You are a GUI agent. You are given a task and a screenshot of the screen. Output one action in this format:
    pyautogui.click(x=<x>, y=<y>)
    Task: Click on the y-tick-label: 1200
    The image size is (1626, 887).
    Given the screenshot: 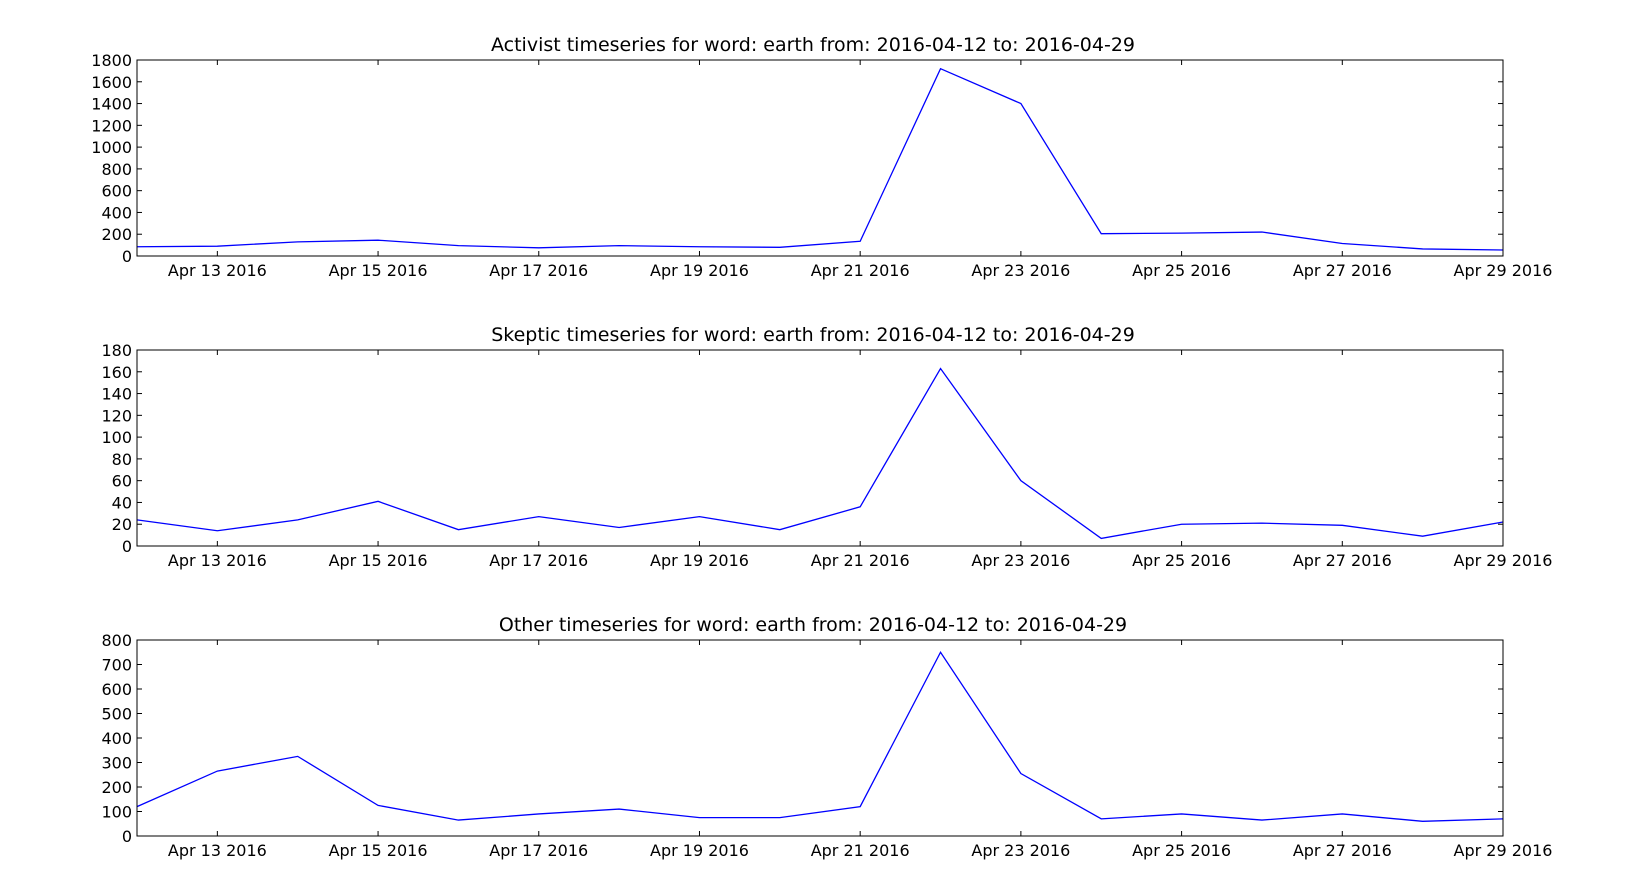 What is the action you would take?
    pyautogui.click(x=111, y=125)
    